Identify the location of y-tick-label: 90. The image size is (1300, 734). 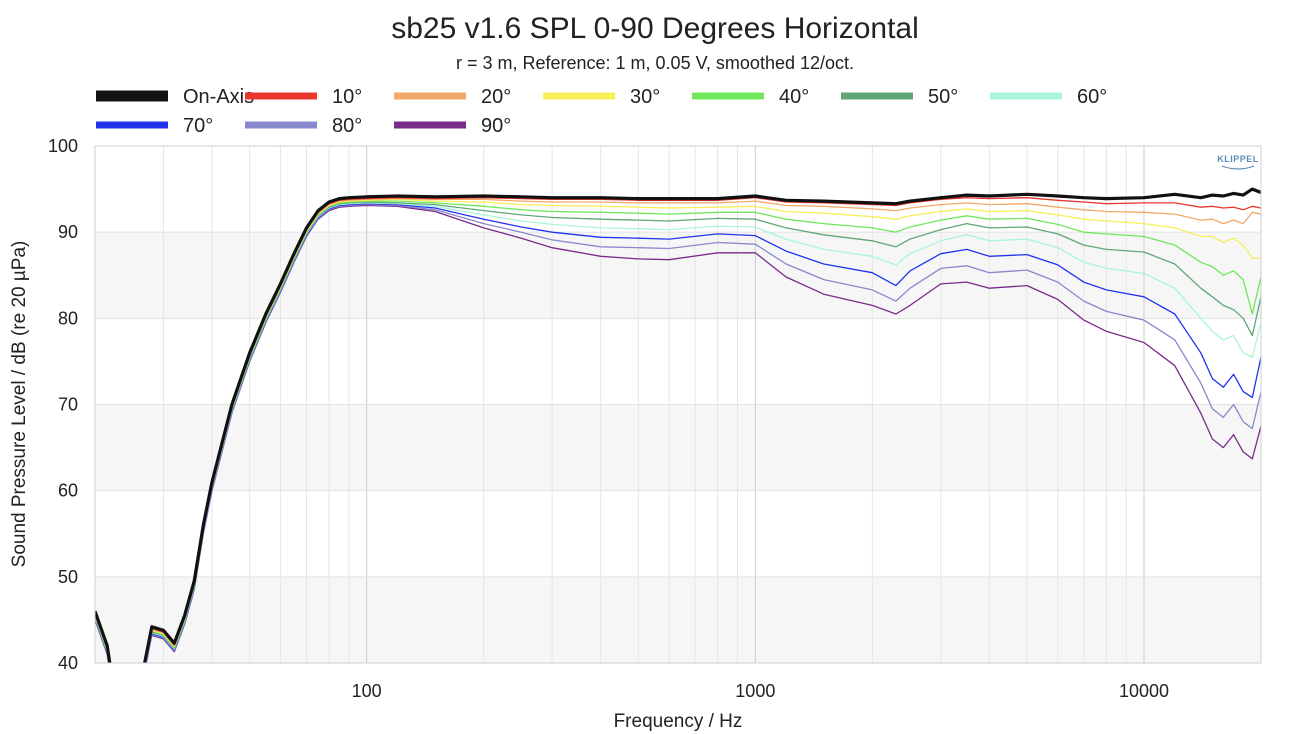
(68, 232).